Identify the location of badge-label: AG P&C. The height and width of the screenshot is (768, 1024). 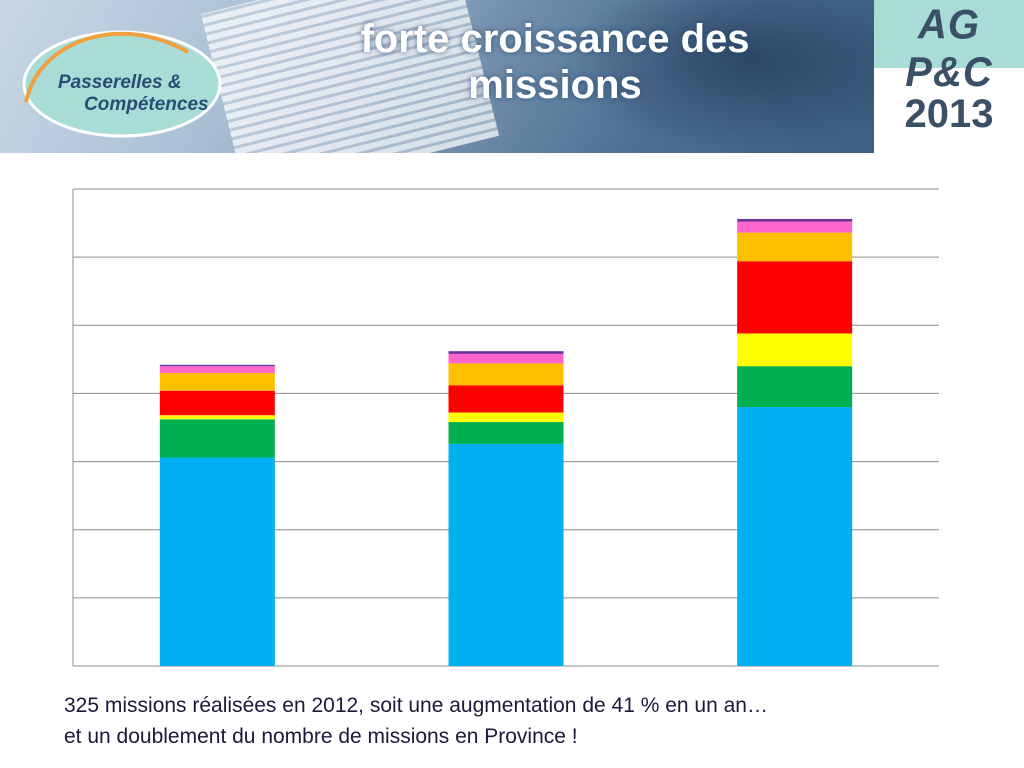
(949, 48).